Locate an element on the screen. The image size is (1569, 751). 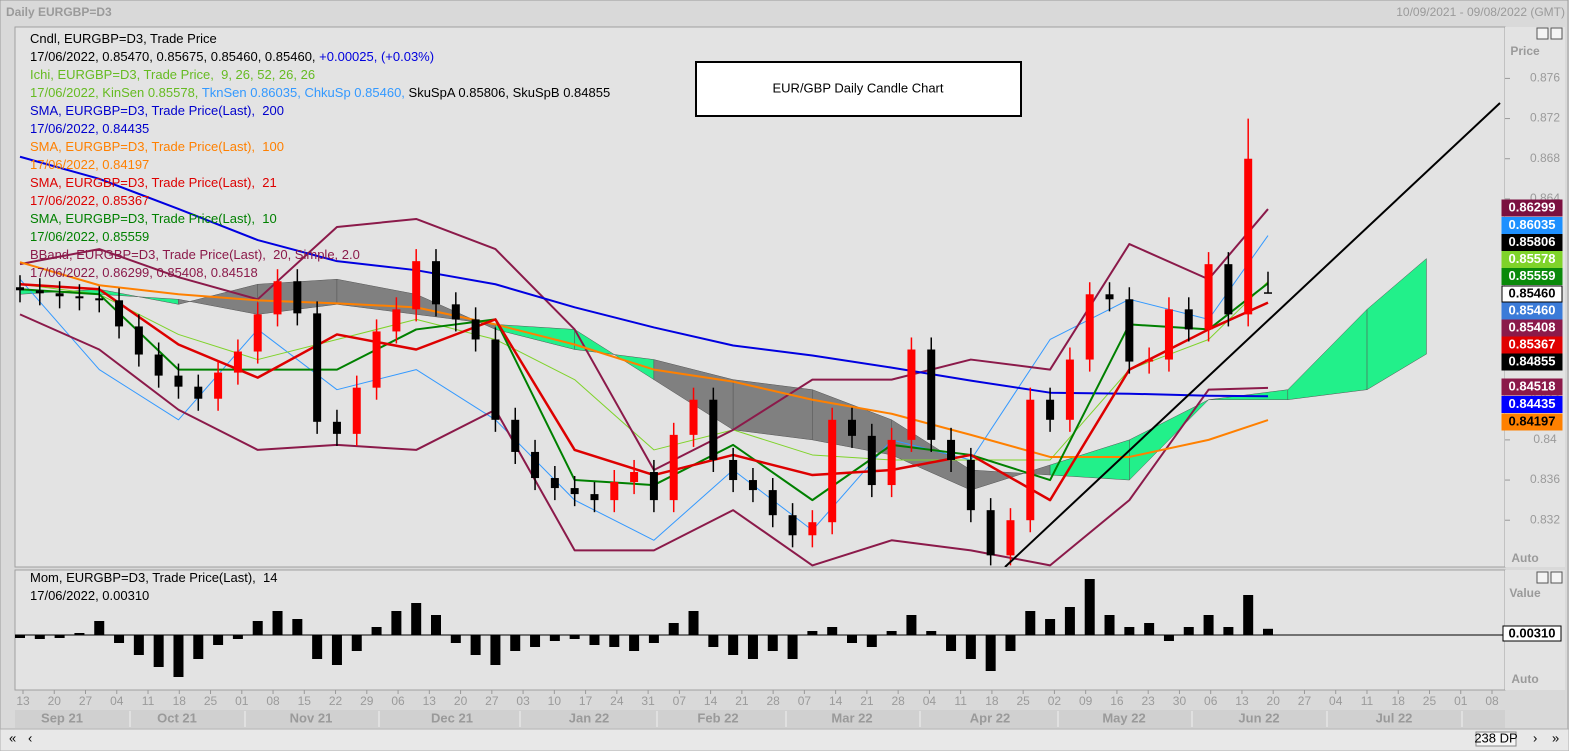
y-tick-label: 0.876 is located at coordinates (1545, 78).